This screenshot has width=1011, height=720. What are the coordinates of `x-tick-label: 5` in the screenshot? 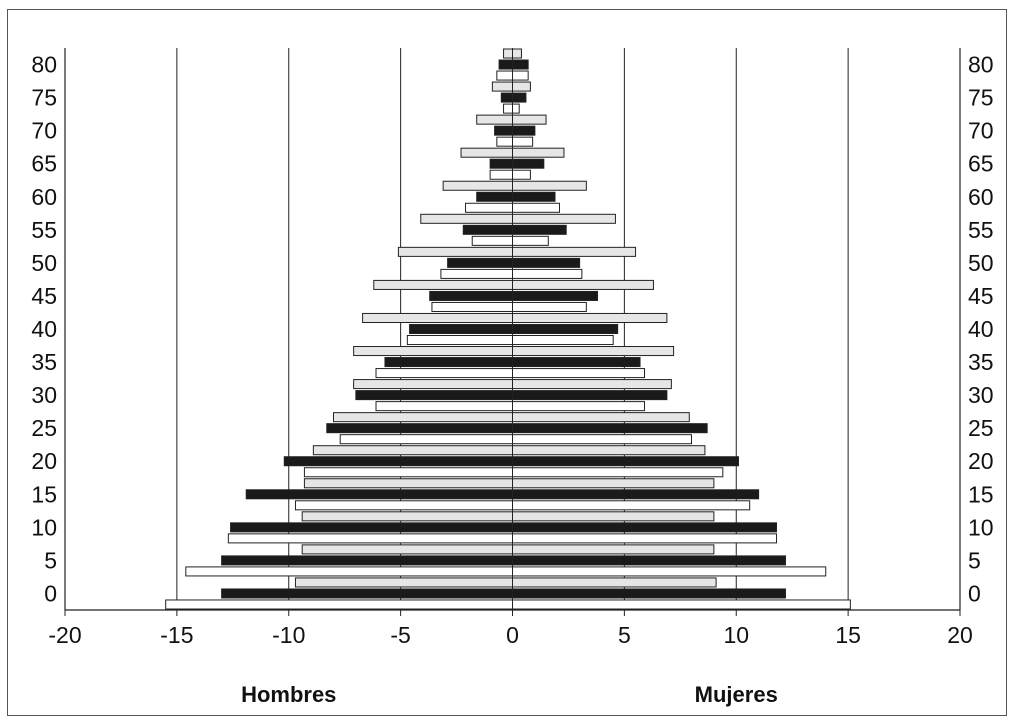 It's located at (624, 635).